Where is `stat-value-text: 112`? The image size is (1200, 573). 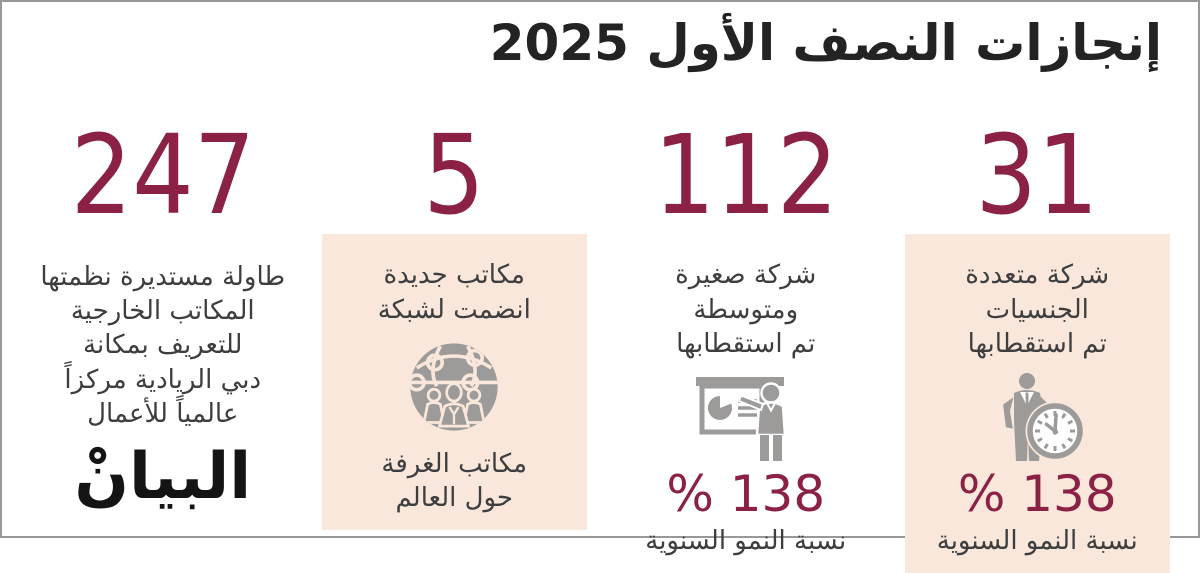 stat-value-text: 112 is located at coordinates (746, 175).